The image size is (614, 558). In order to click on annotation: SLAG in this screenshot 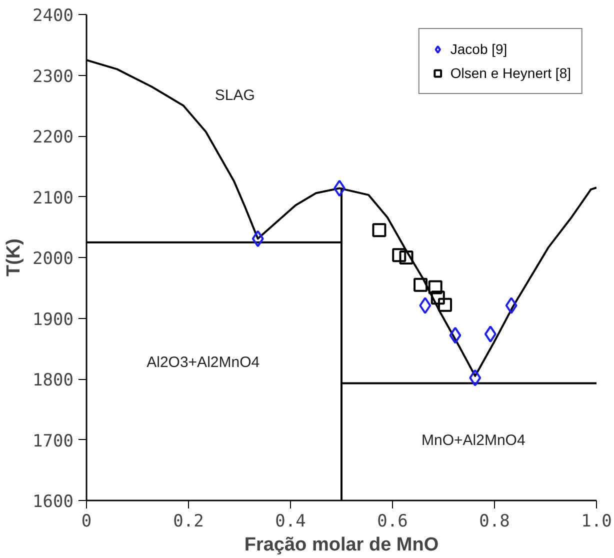, I will do `click(234, 95)`.